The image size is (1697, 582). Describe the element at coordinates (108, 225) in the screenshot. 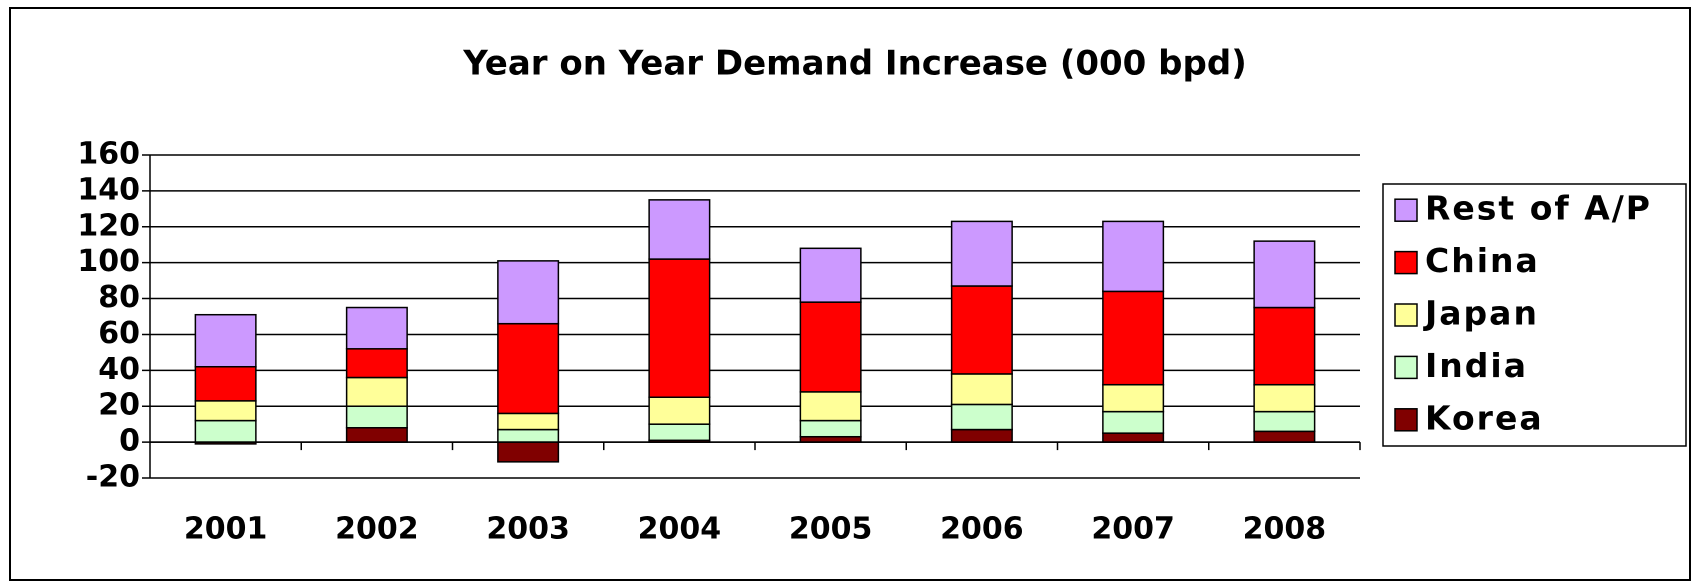

I see `y-tick-label: 120` at that location.